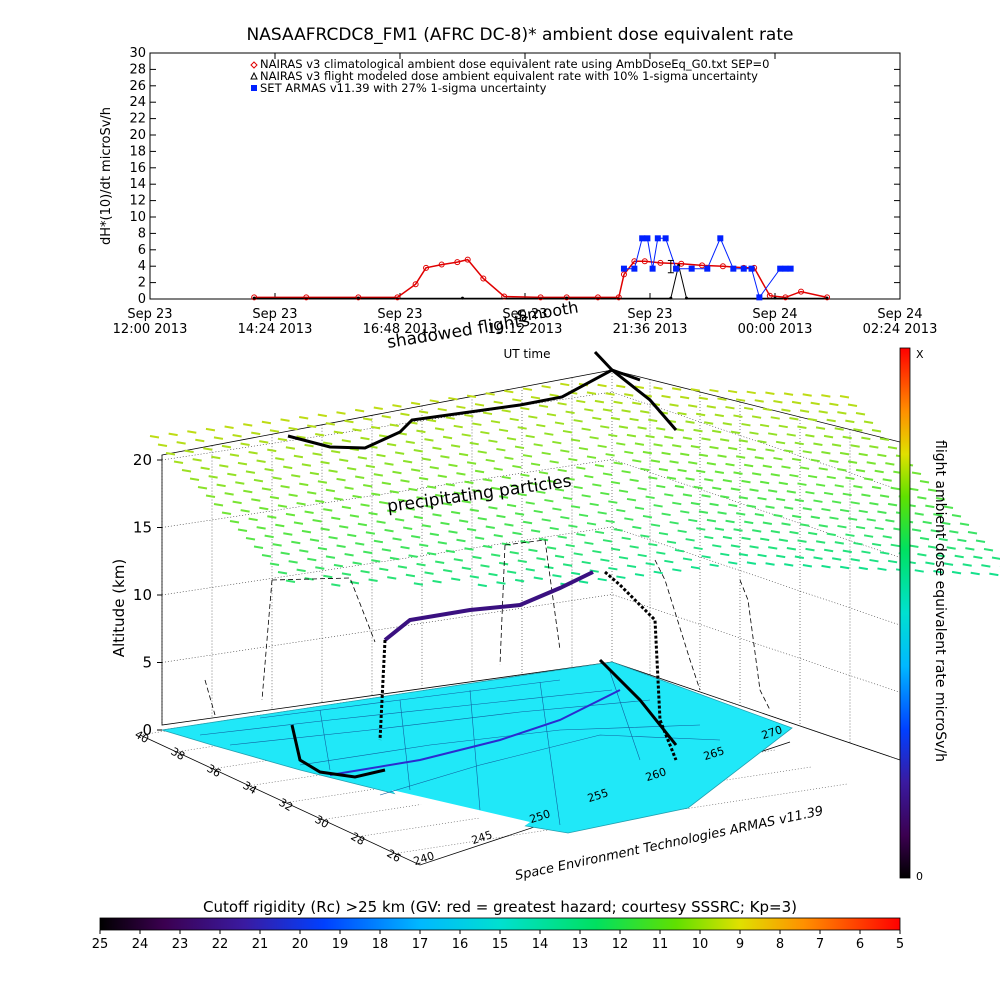  I want to click on lat-tick-label: 34, so click(249, 788).